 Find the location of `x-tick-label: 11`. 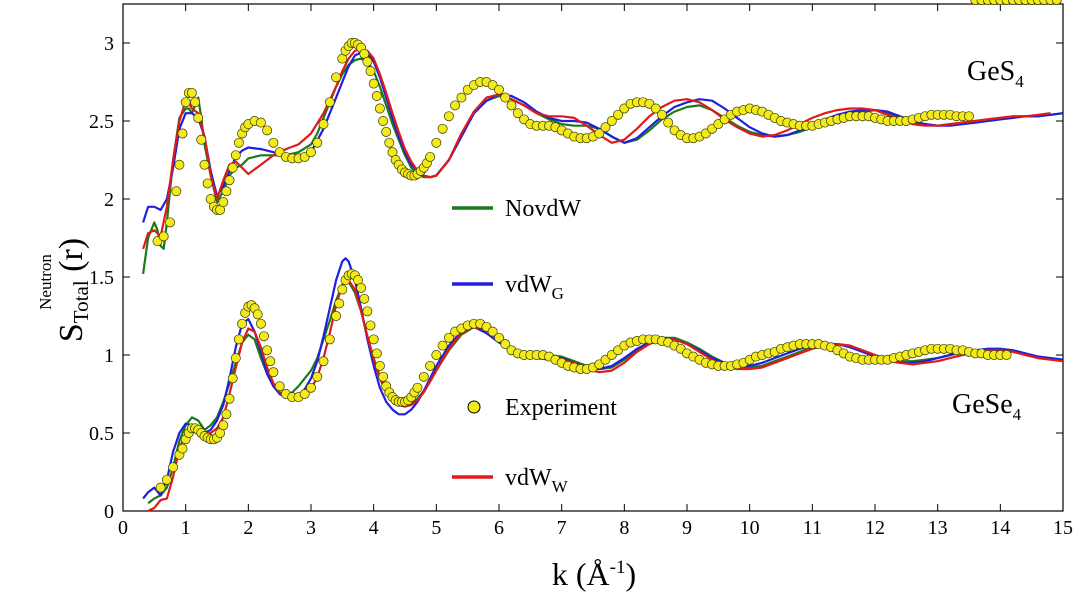

x-tick-label: 11 is located at coordinates (812, 528).